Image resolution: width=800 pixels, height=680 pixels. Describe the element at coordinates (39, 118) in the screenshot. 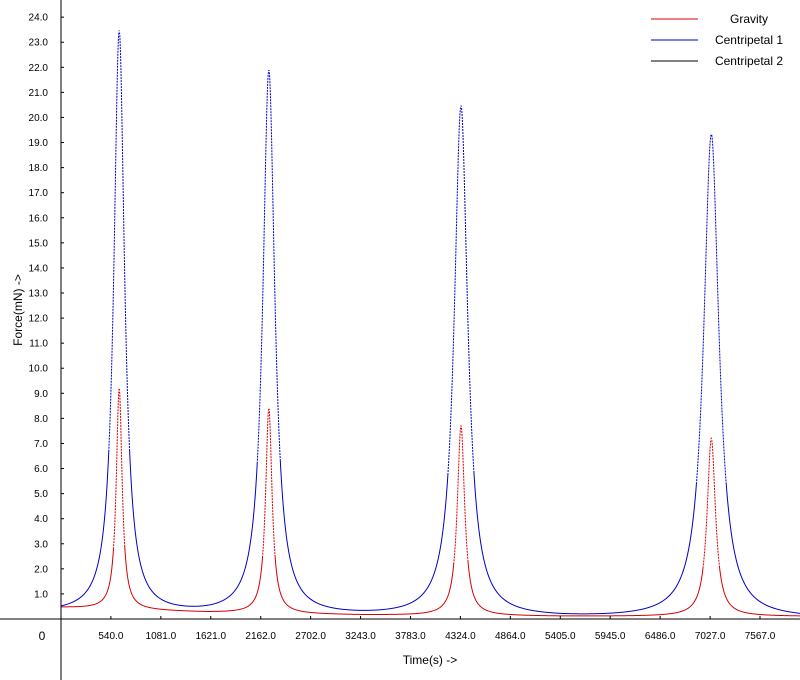

I see `y-tick-label: 20.0` at that location.